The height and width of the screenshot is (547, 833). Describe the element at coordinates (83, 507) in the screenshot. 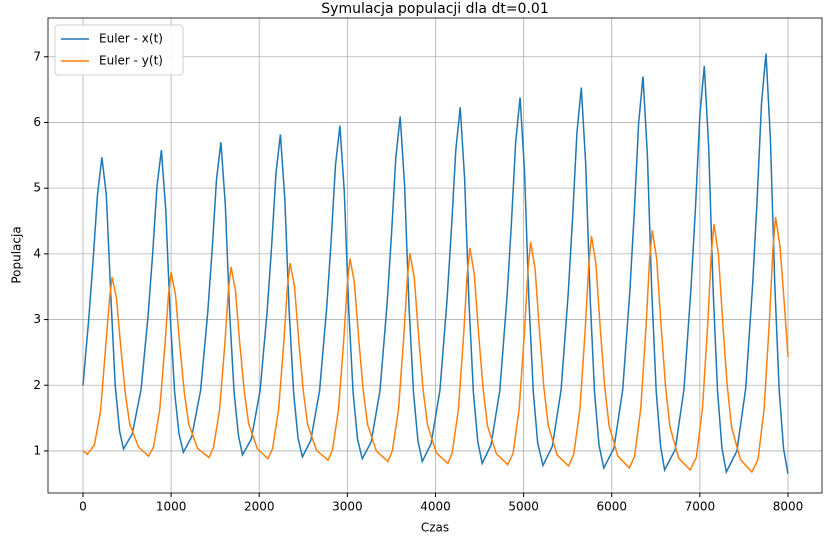

I see `x-tick-label: 0` at that location.